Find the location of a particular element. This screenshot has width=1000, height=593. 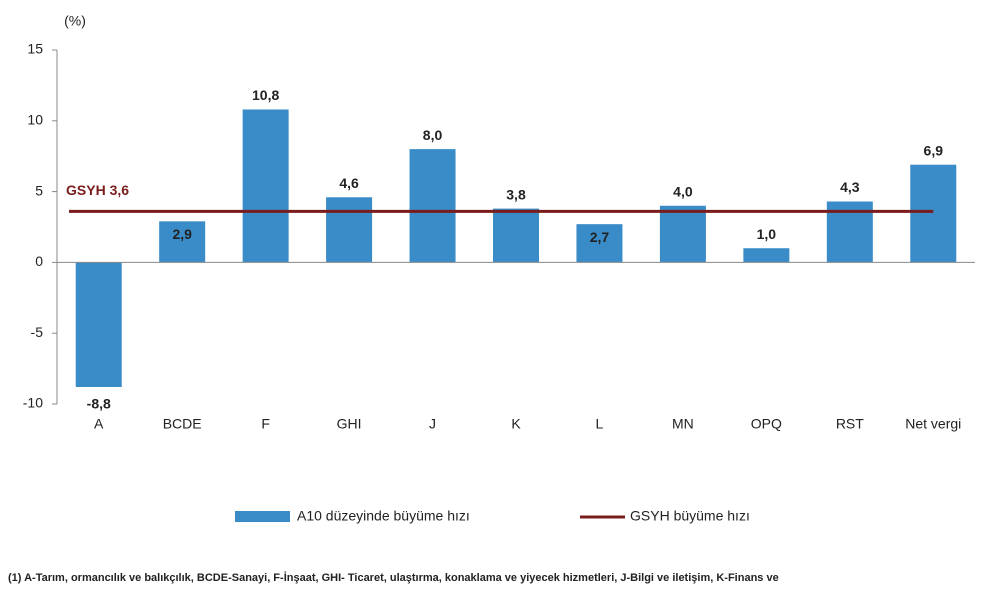

value-label: -8,8 is located at coordinates (99, 404).